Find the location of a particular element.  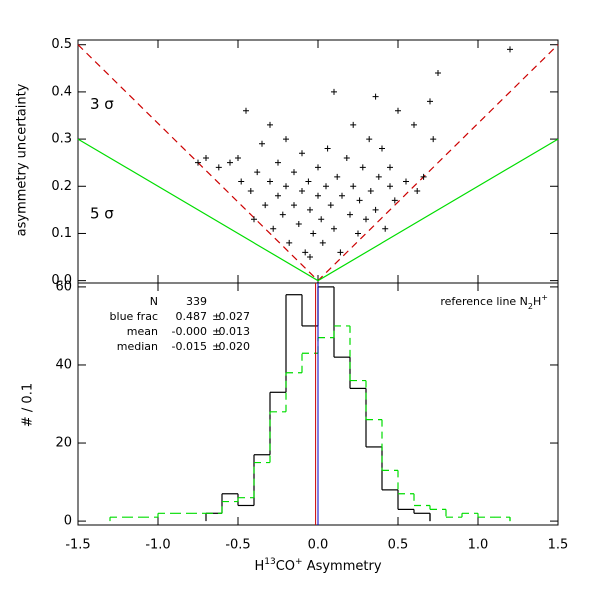

y-axis-label: asymmetry uncertainty is located at coordinates (22, 159).